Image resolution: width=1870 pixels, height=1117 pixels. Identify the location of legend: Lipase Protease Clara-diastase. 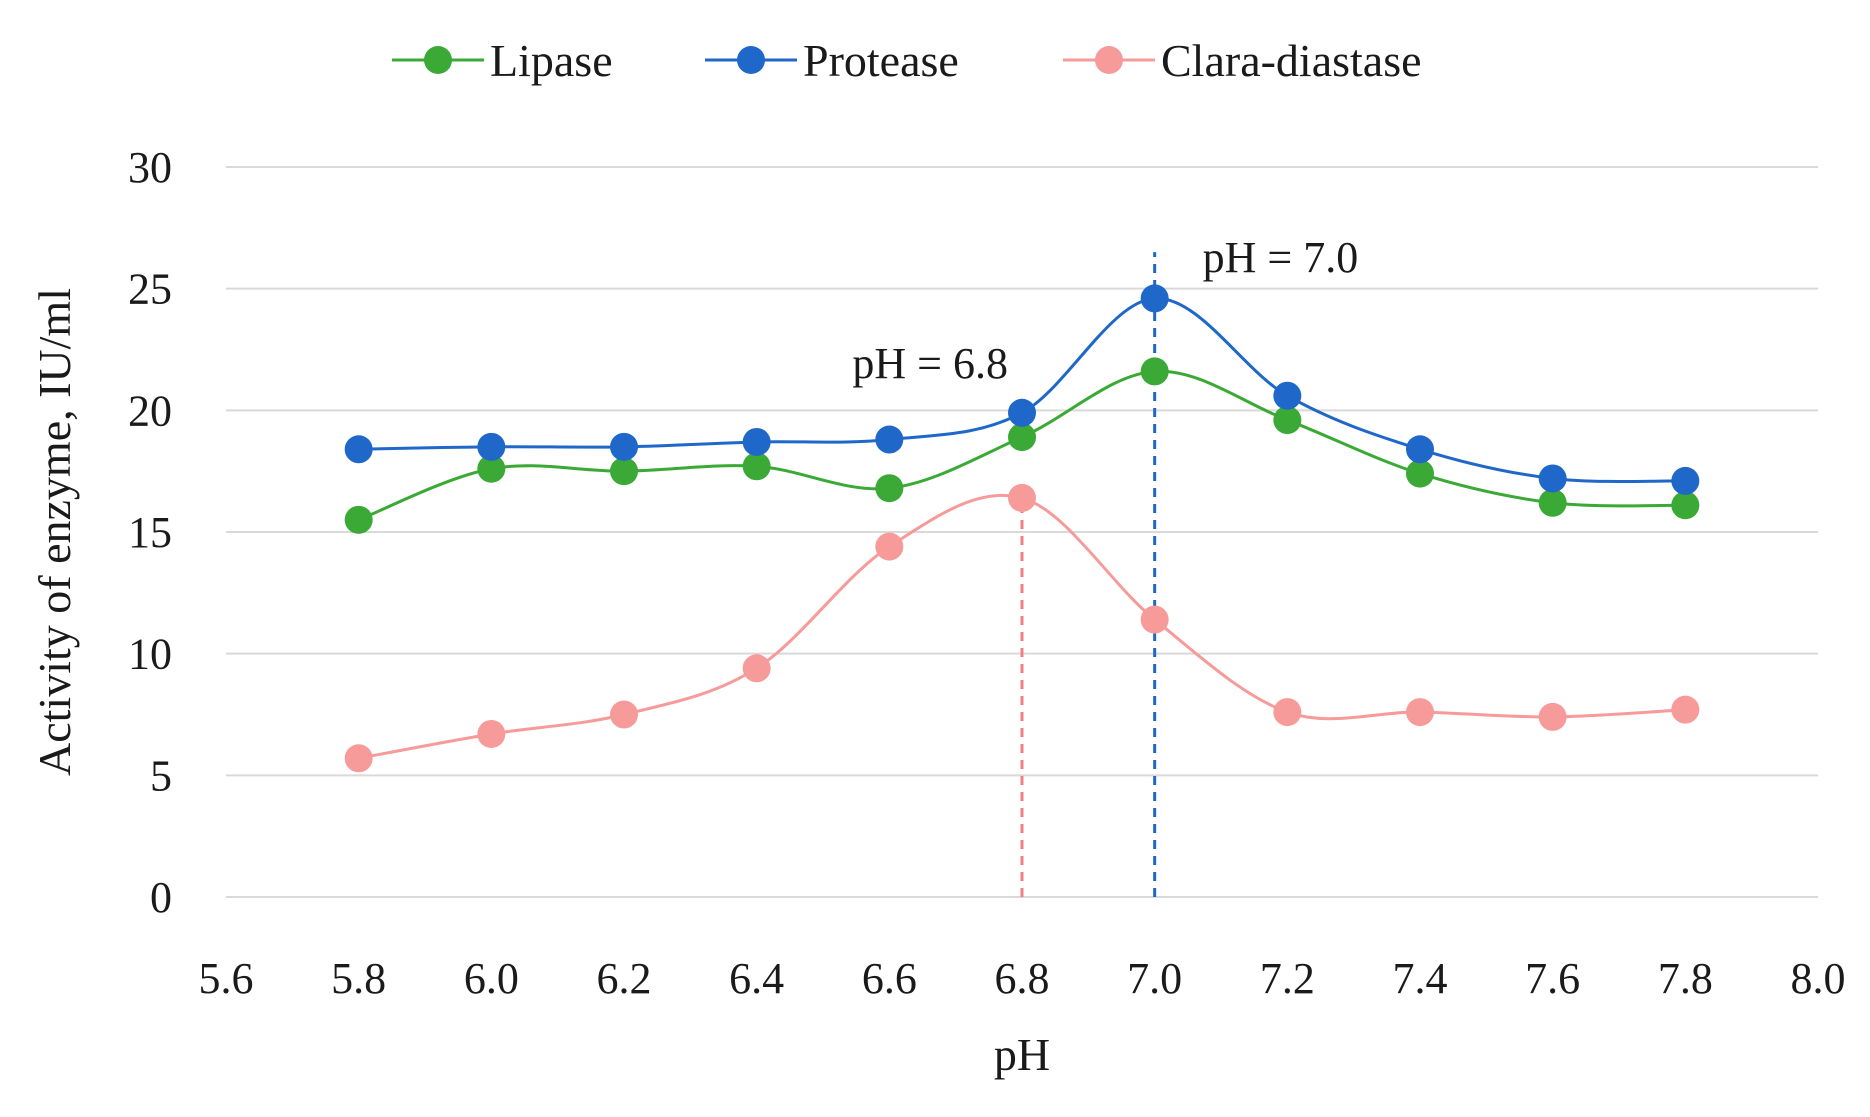
(907, 60).